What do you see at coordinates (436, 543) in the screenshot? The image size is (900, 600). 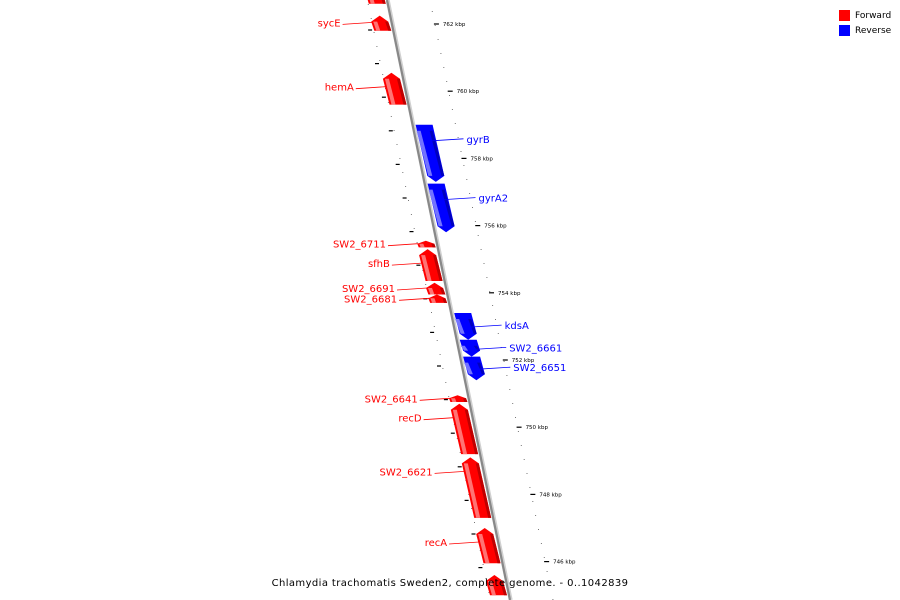 I see `gene-label: recA` at bounding box center [436, 543].